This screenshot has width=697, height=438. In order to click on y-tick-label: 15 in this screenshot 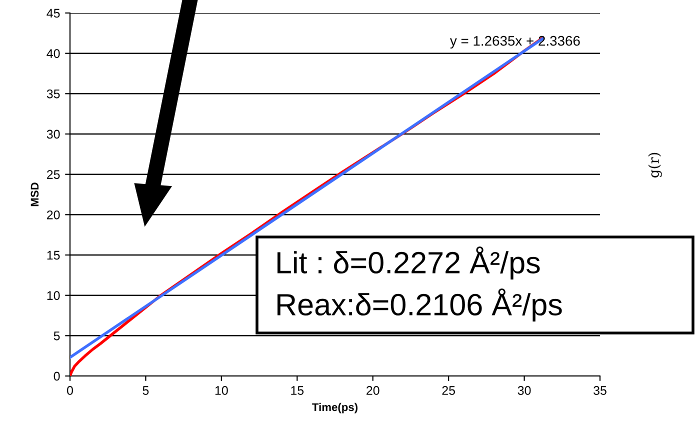, I will do `click(53, 255)`.